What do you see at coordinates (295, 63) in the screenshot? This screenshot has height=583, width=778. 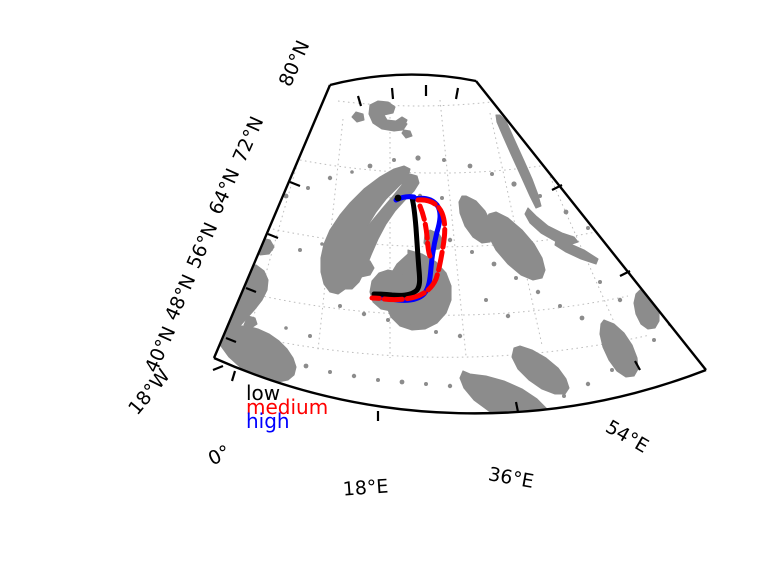 I see `label-lat-80: 80°N` at bounding box center [295, 63].